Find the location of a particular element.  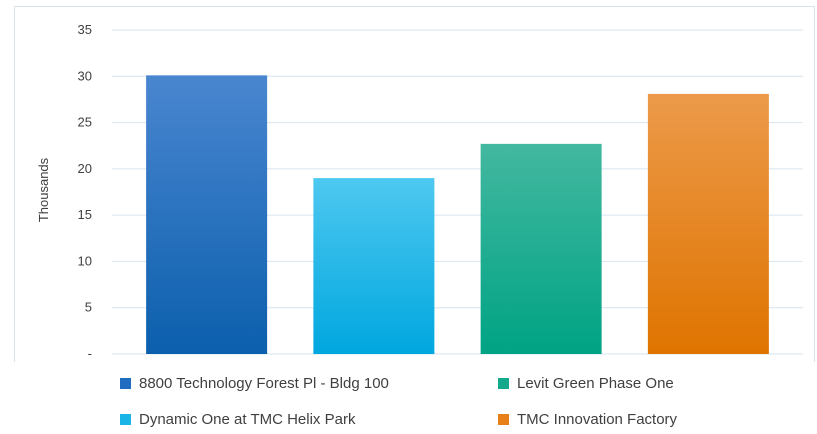

legend-label: TMC Innovation Factory is located at coordinates (597, 419).